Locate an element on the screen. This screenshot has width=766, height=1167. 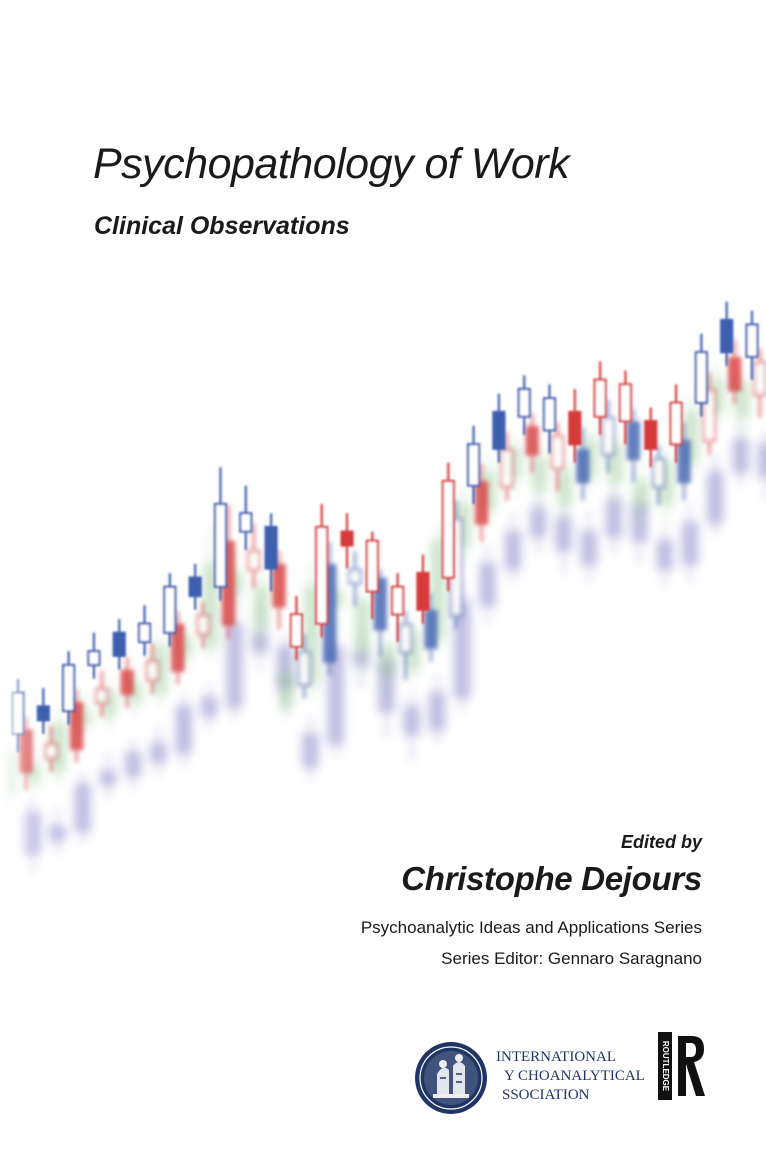
ipa-line-2: Y CHOANALYTICAL is located at coordinates (574, 1076).